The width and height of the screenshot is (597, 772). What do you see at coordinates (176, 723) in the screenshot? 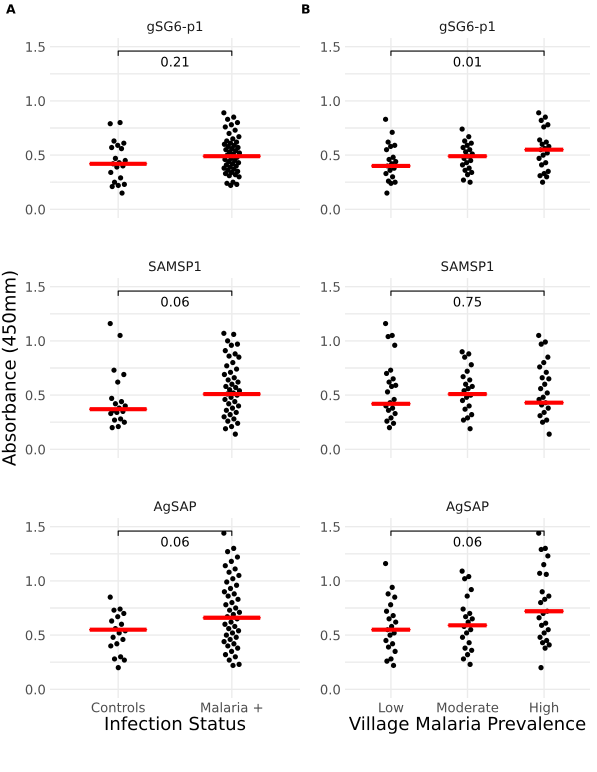
I see `x-axis-title: Infection Status` at bounding box center [176, 723].